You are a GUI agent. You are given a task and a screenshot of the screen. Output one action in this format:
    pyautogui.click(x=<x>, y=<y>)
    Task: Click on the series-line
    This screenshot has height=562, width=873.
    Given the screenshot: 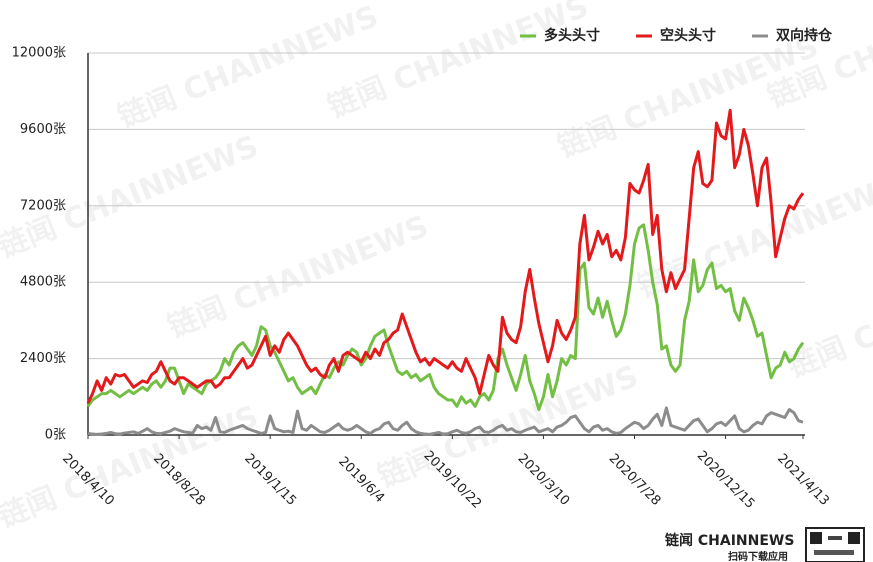 What is the action you would take?
    pyautogui.click(x=445, y=421)
    